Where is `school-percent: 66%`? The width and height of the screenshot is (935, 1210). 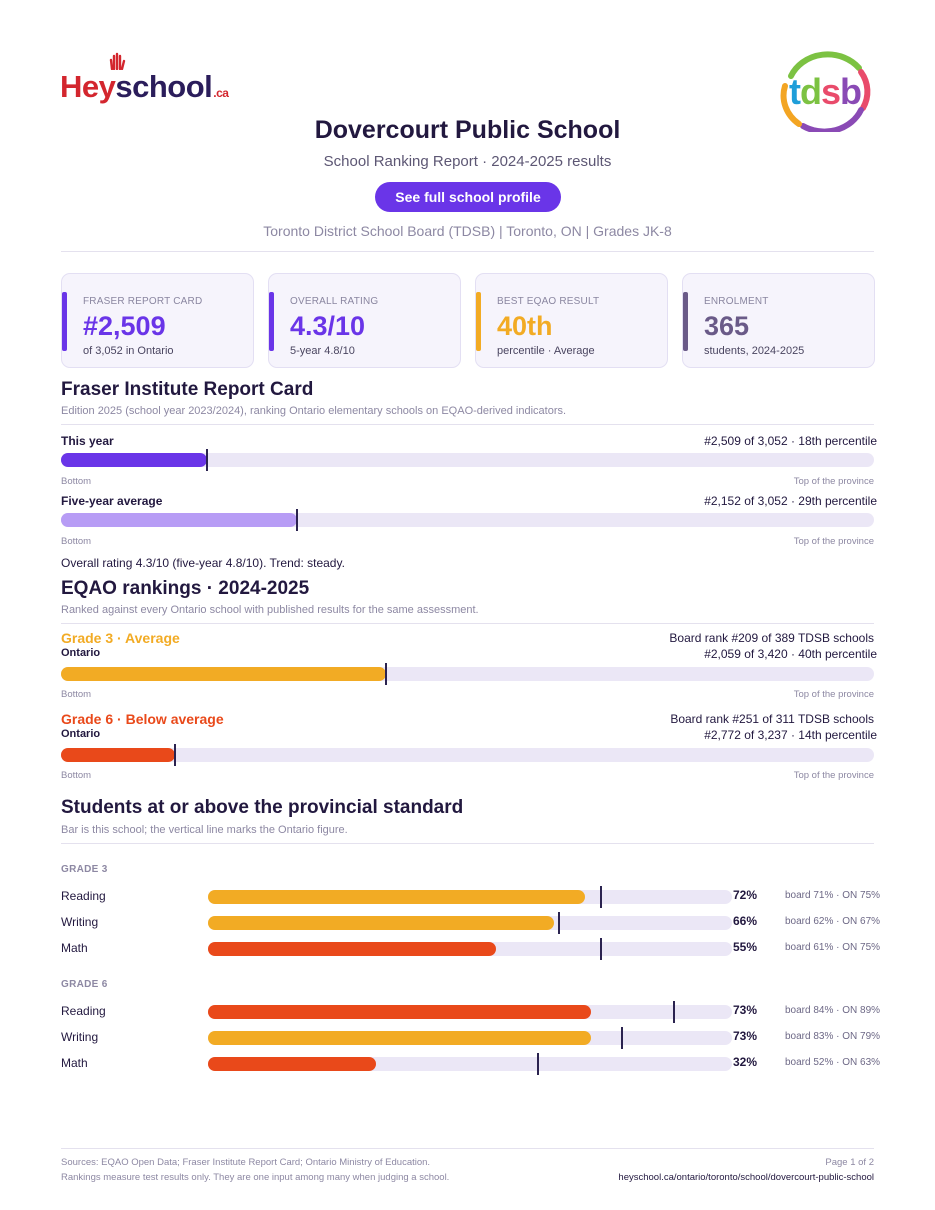
school-percent: 66% is located at coordinates (745, 921).